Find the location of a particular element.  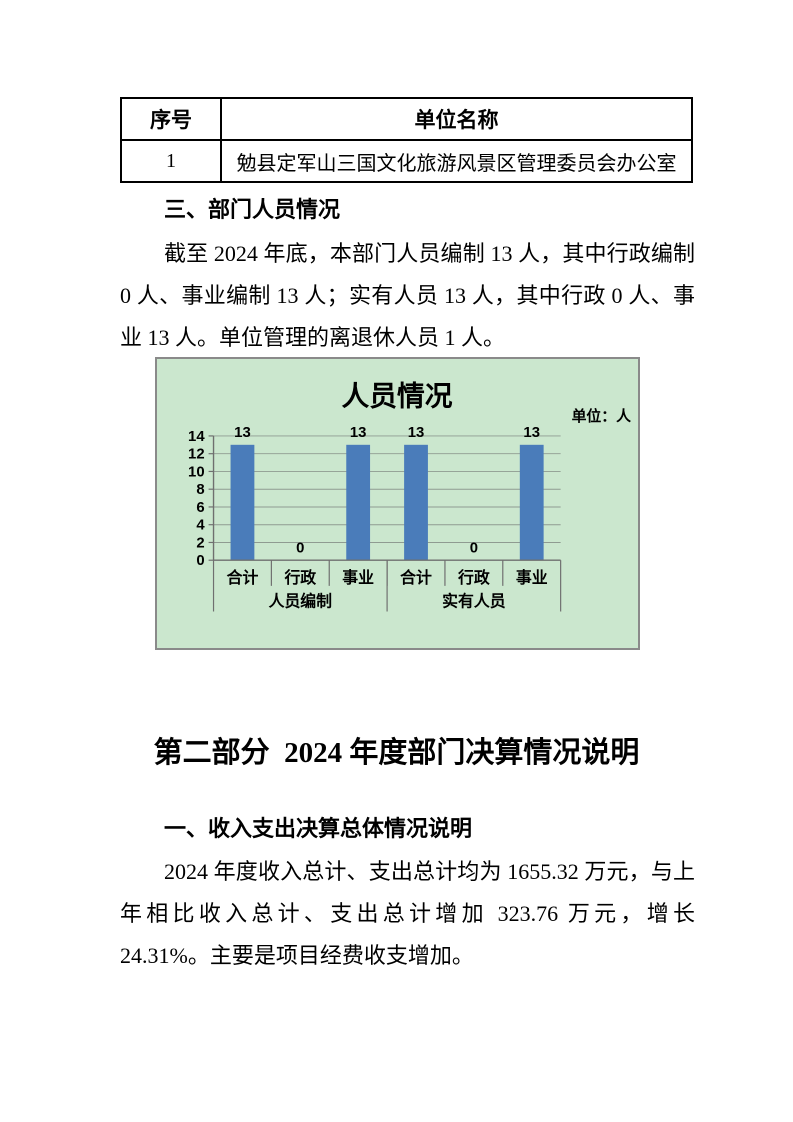

section-heading-income-expenditure: 一、收入支出决算总体情况说明 is located at coordinates (318, 828).